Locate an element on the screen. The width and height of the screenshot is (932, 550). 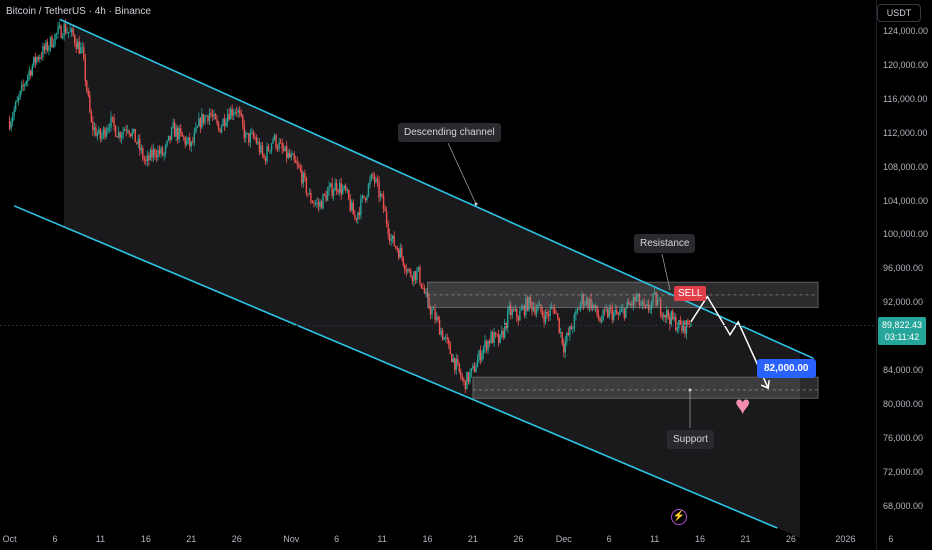
bolt-icon: ⚡ is located at coordinates (679, 517).